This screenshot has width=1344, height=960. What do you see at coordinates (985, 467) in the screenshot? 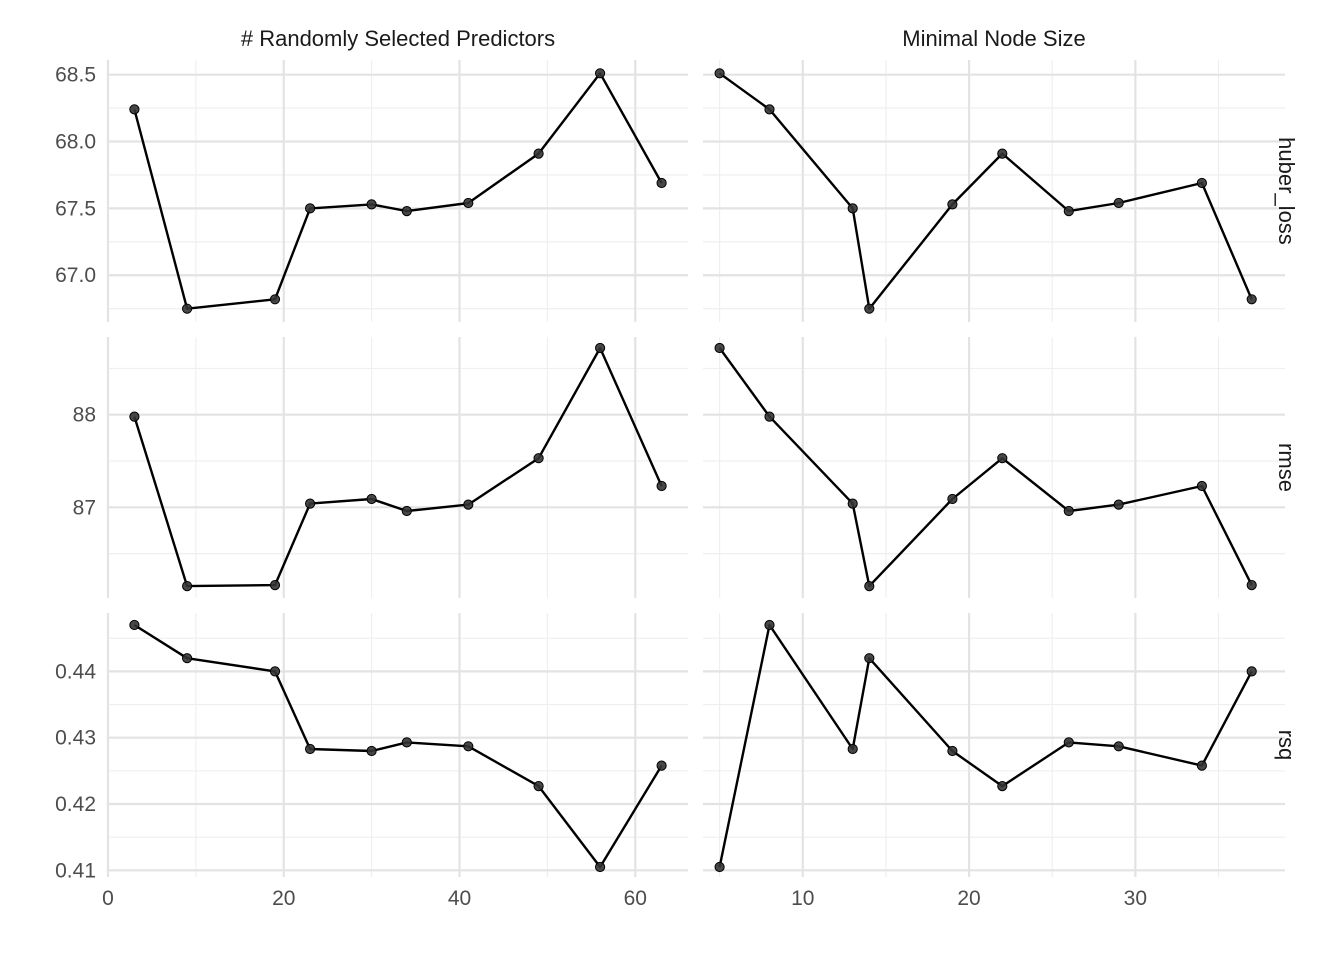
I see `series-line-rmse-vs-minimal-node-size` at bounding box center [985, 467].